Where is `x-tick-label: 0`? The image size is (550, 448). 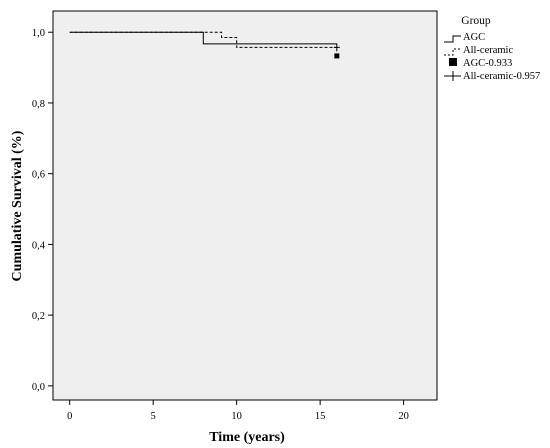 x-tick-label: 0 is located at coordinates (69, 416).